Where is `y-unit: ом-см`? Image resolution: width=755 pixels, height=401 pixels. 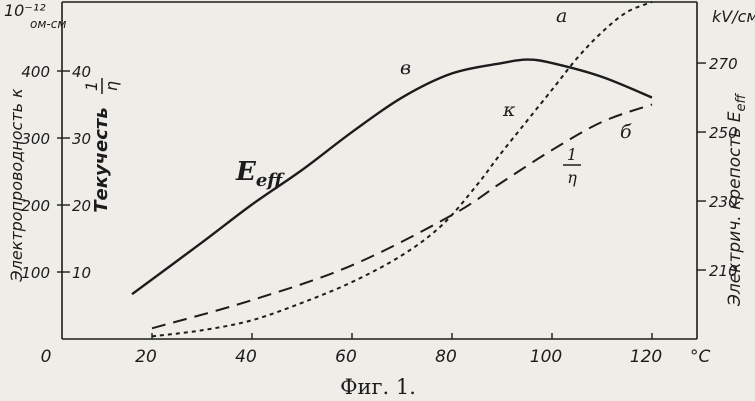 y-unit: ом-см is located at coordinates (48, 24).